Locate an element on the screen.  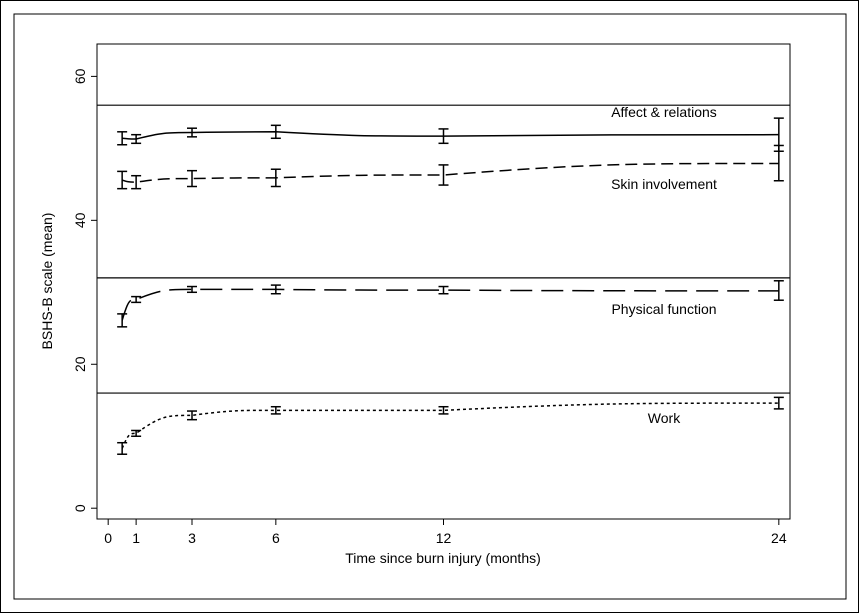
x-tick-label: 0 is located at coordinates (108, 538).